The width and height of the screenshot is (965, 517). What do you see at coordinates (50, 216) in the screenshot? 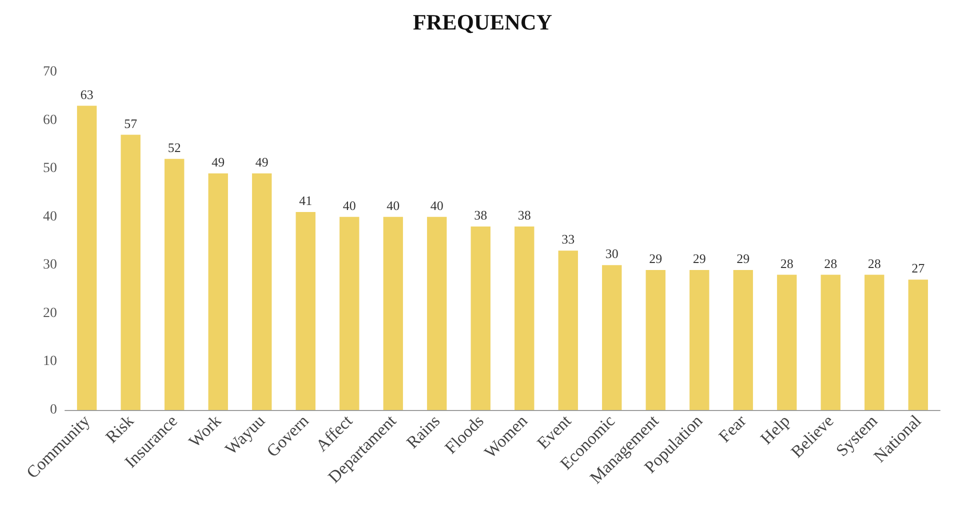
I see `y-tick-label: 40` at bounding box center [50, 216].